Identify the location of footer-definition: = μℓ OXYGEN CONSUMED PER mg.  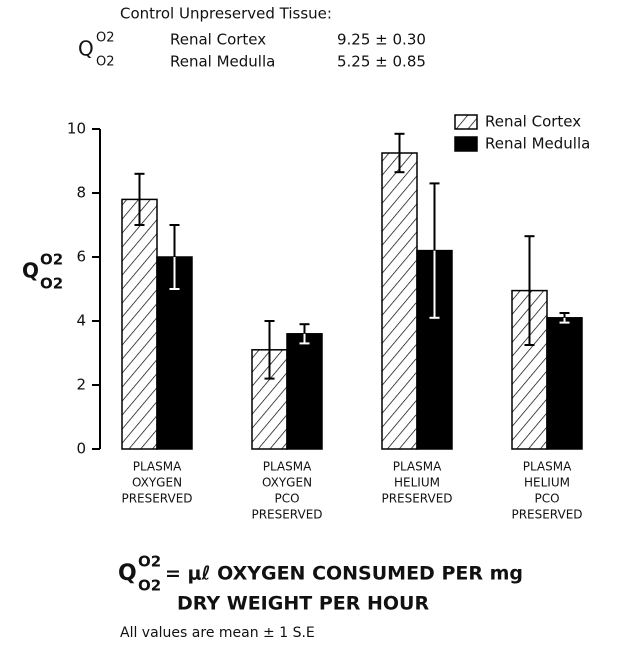
(344, 574).